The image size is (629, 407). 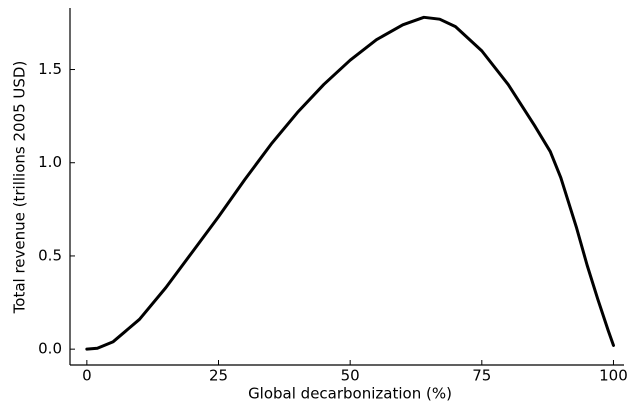 What do you see at coordinates (50, 255) in the screenshot?
I see `y-tick-label: 0.5` at bounding box center [50, 255].